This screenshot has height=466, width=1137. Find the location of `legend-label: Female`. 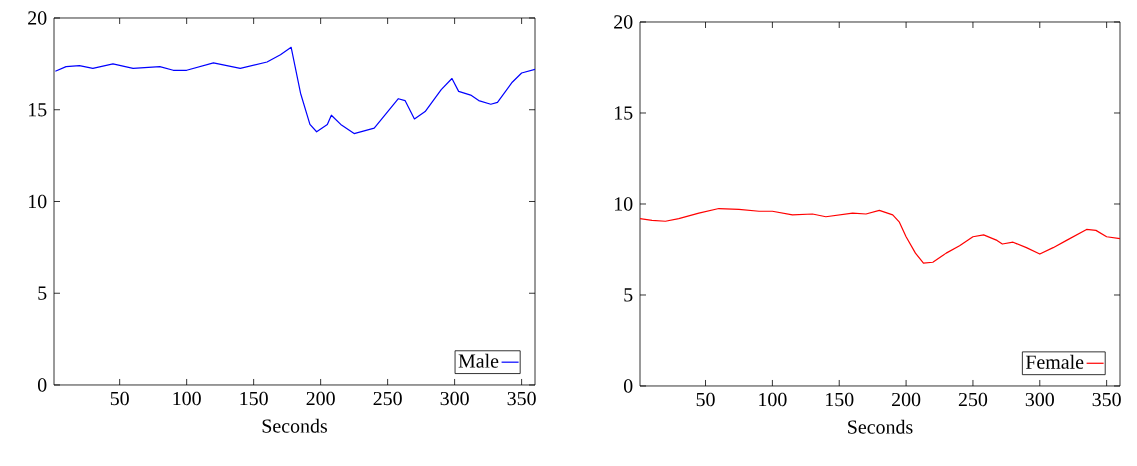

legend-label: Female is located at coordinates (1054, 361).